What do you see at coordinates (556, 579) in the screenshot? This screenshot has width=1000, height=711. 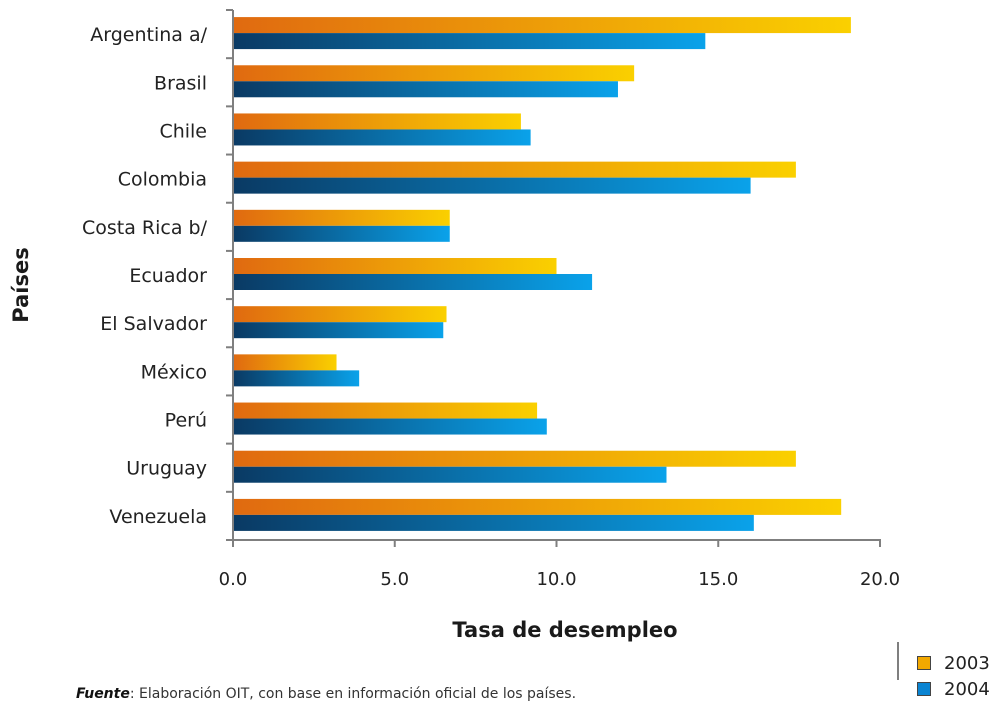 I see `x-tick-label: 10.0` at bounding box center [556, 579].